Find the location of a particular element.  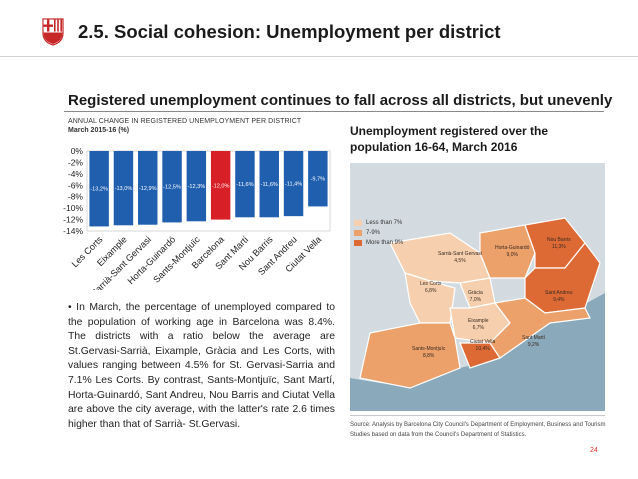

district-label: Ciutat Vella 10,4% is located at coordinates (483, 345).